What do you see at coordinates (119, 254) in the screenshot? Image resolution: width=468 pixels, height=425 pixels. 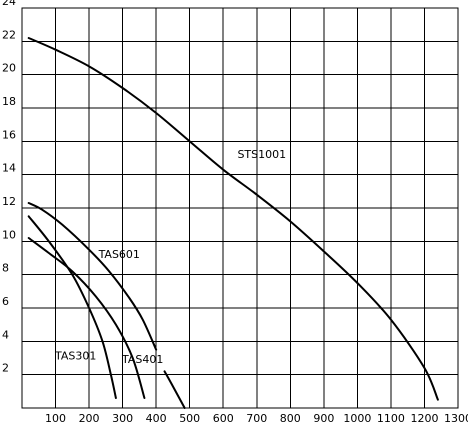 I see `series-label-tas601: TAS601` at bounding box center [119, 254].